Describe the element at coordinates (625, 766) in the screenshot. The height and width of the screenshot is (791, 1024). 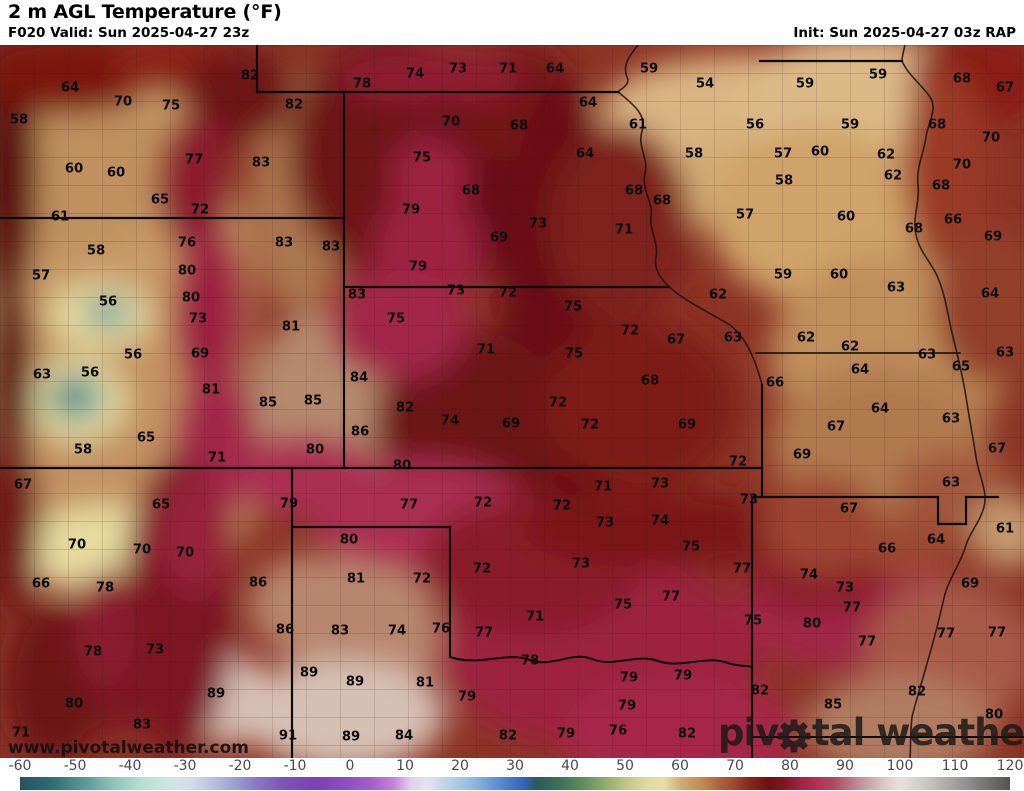
I see `colorbar-tick: 50` at that location.